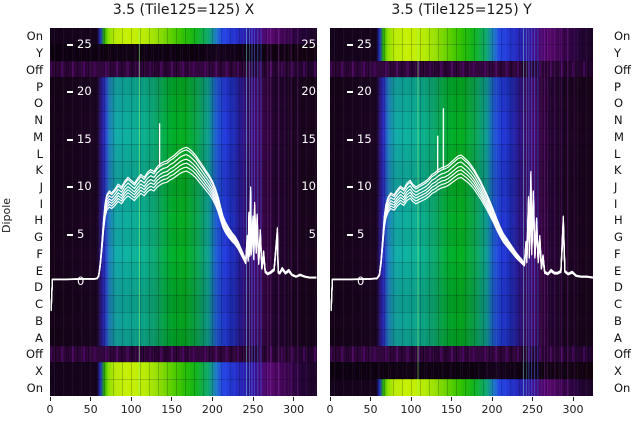 The width and height of the screenshot is (640, 440). Describe the element at coordinates (183, 10) in the screenshot. I see `panel-title-x: 3.5 (Tile125=125) X` at that location.